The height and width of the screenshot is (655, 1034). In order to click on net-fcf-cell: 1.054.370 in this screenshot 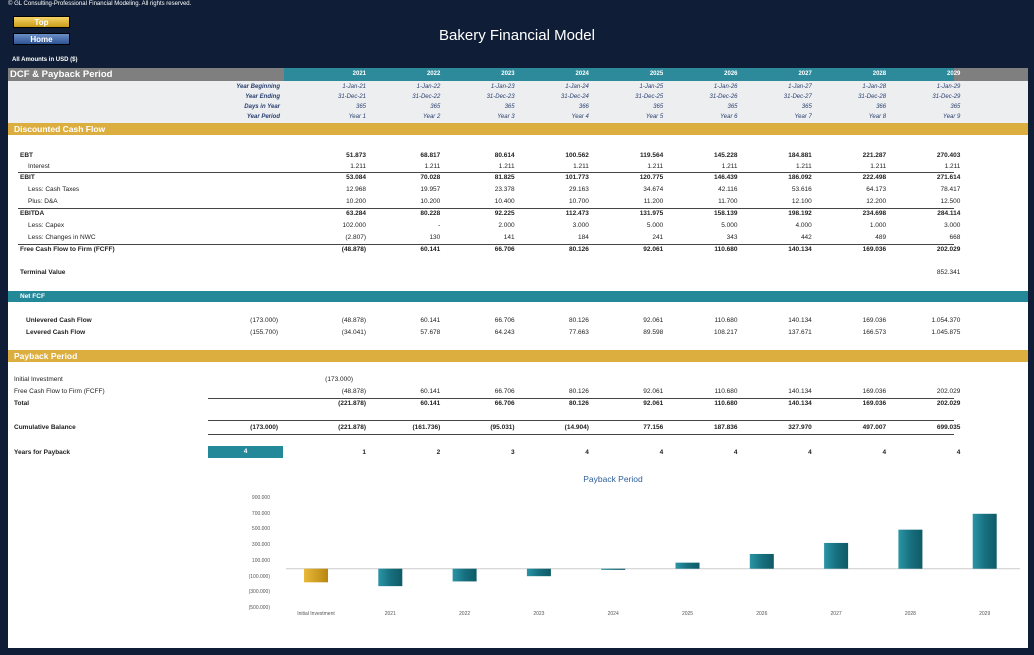, I will do `click(946, 320)`.